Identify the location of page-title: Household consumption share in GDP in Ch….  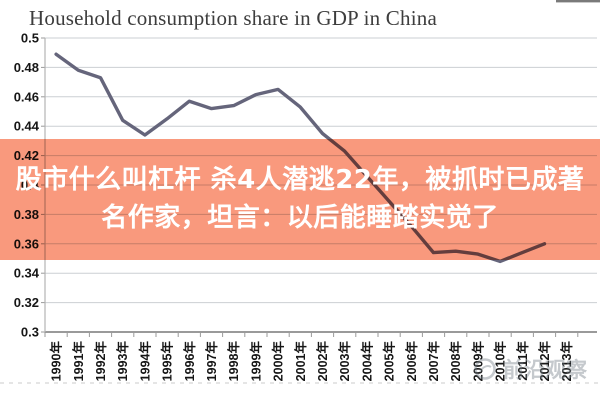
(233, 18).